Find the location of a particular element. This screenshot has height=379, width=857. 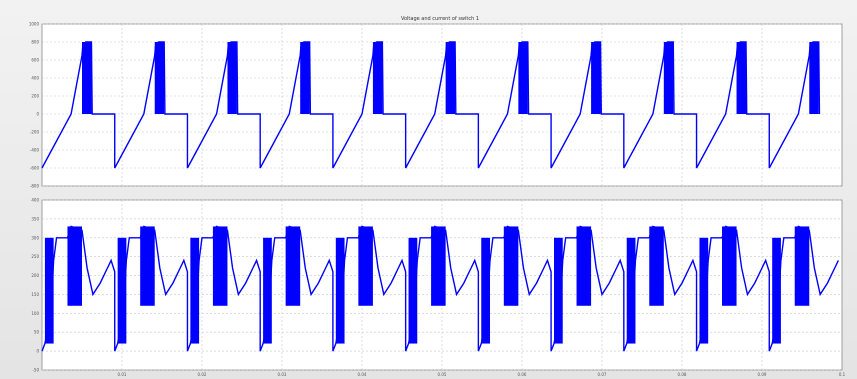

x-tick-label: 0.09 is located at coordinates (762, 374).